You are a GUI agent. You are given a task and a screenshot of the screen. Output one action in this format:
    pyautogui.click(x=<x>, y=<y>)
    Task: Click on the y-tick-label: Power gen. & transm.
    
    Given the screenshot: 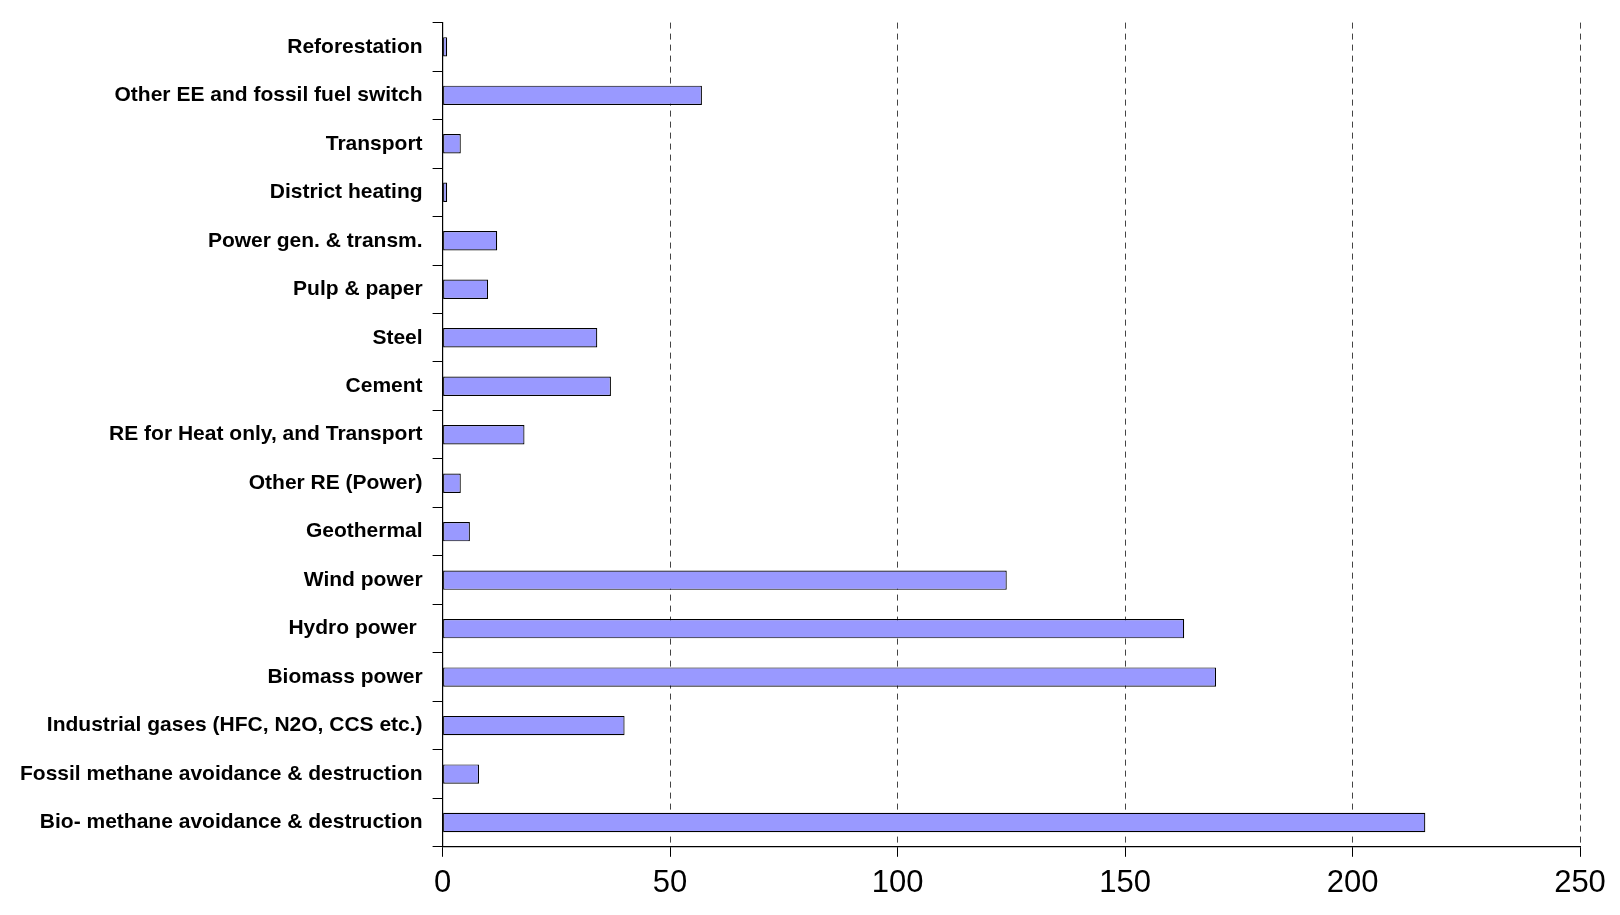 What is the action you would take?
    pyautogui.click(x=315, y=239)
    